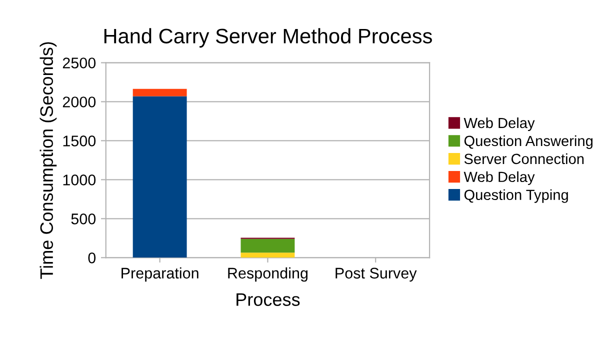  I want to click on legend-label: Server Connection, so click(524, 158).